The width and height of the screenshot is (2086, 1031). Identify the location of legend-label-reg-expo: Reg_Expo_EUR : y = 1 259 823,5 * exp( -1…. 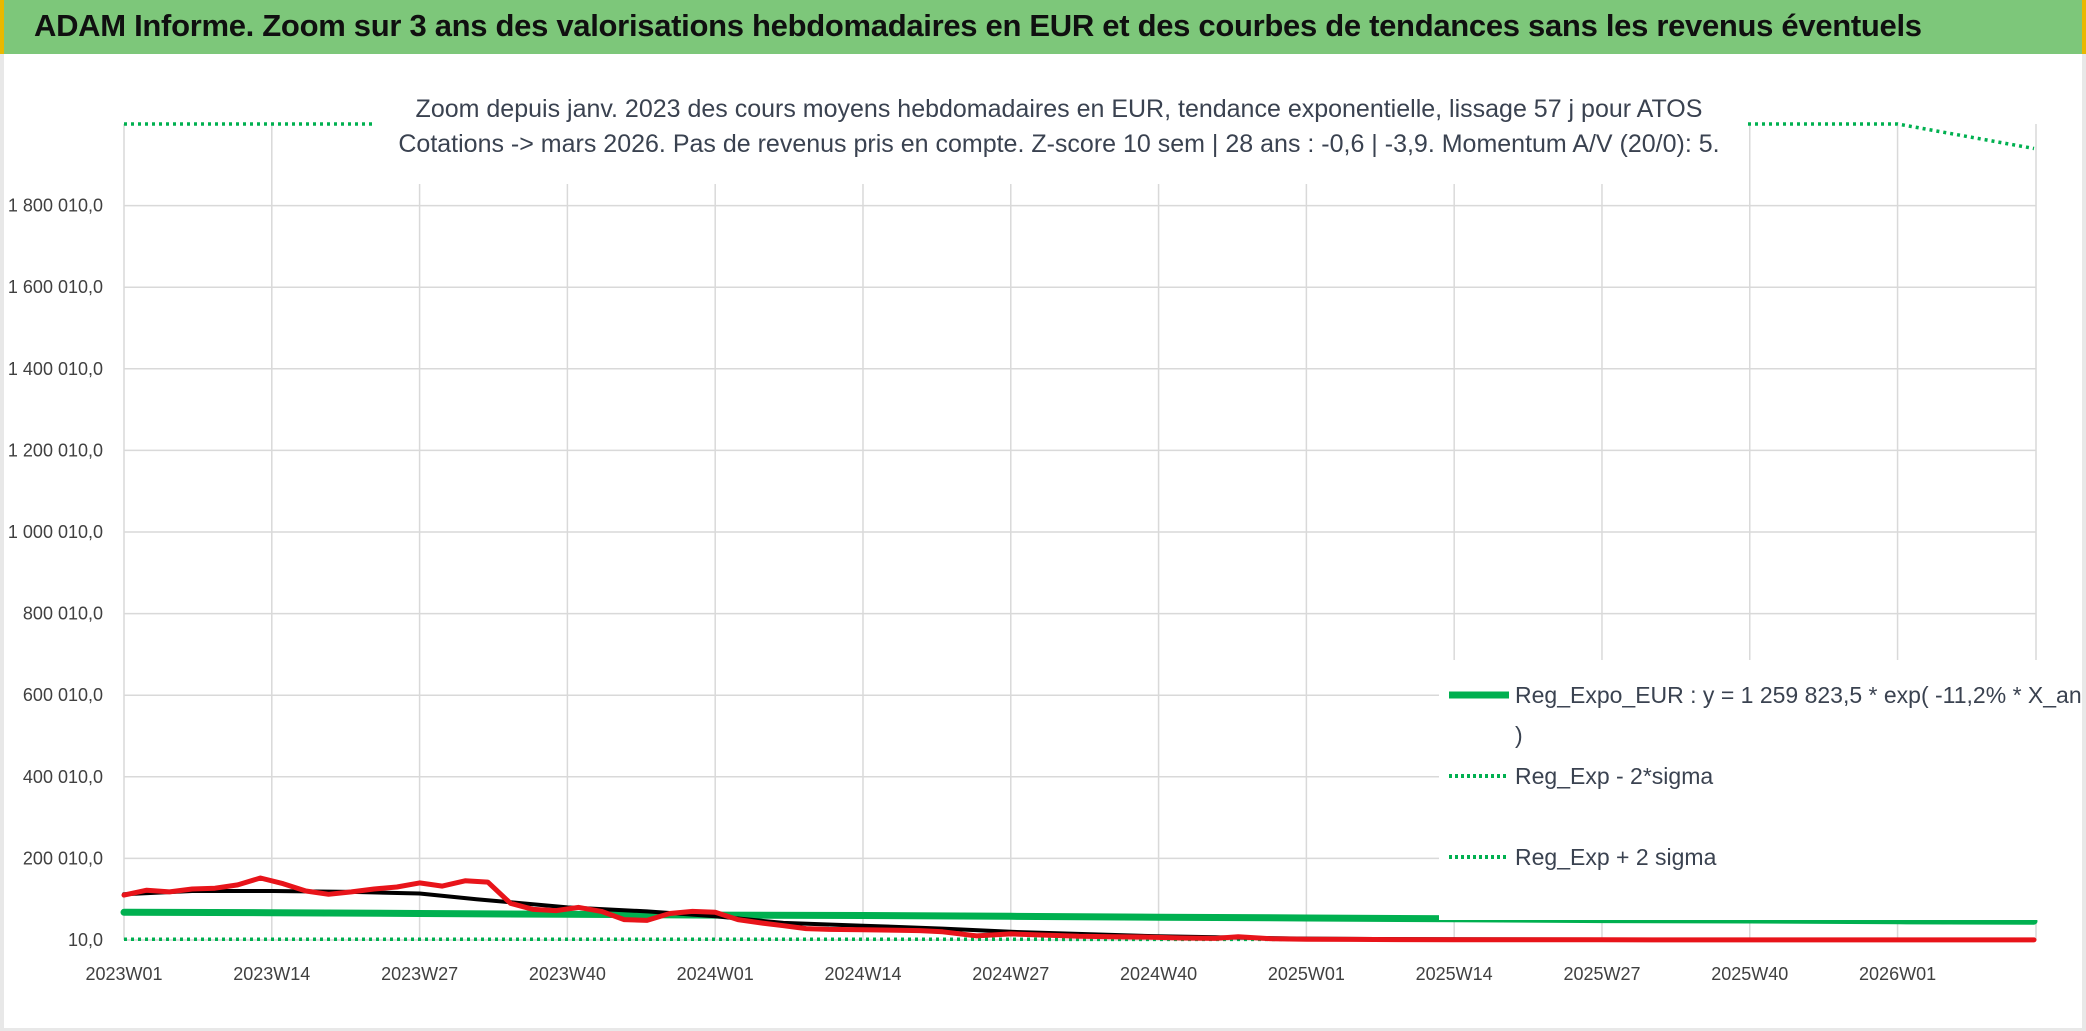
(1798, 695).